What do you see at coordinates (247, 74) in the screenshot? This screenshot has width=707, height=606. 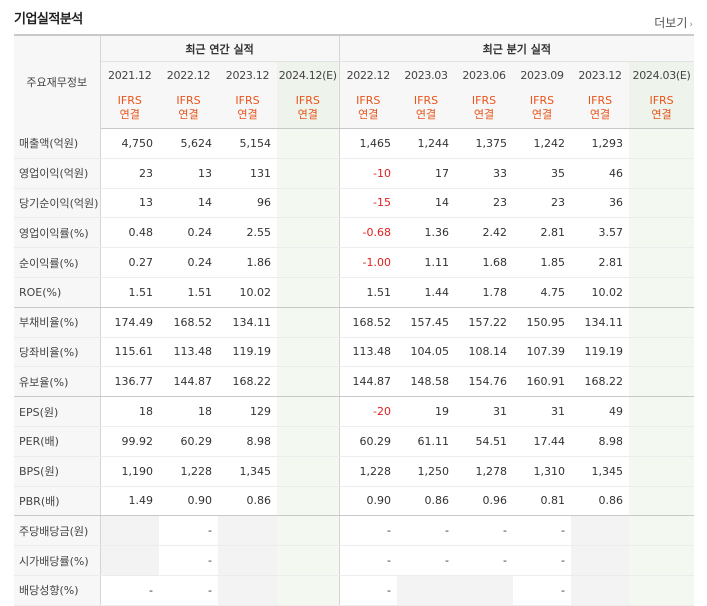 I see `period-header: 2023.12` at bounding box center [247, 74].